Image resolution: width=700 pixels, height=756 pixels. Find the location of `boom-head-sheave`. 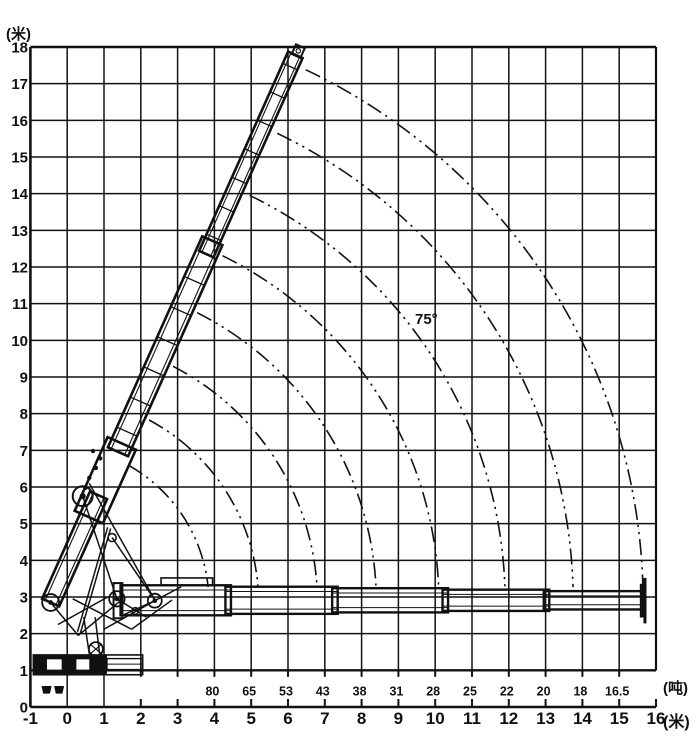

boom-head-sheave is located at coordinates (298, 51).